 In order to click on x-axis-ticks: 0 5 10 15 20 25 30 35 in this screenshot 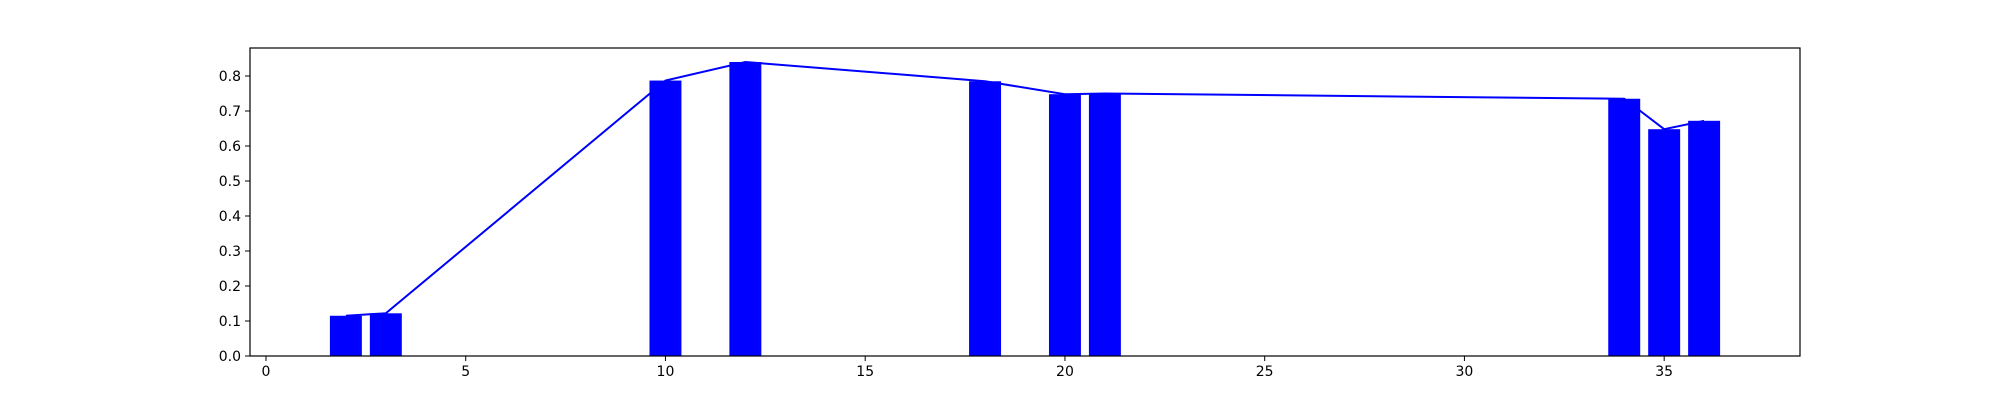, I will do `click(967, 368)`.